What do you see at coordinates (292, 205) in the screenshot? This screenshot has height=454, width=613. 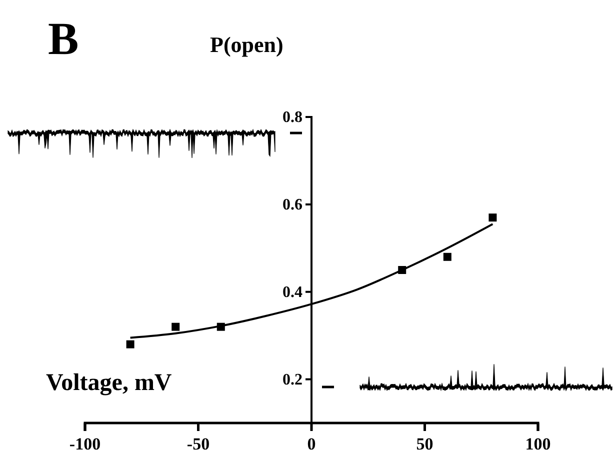 I see `y-tick-label: 0.6` at bounding box center [292, 205].